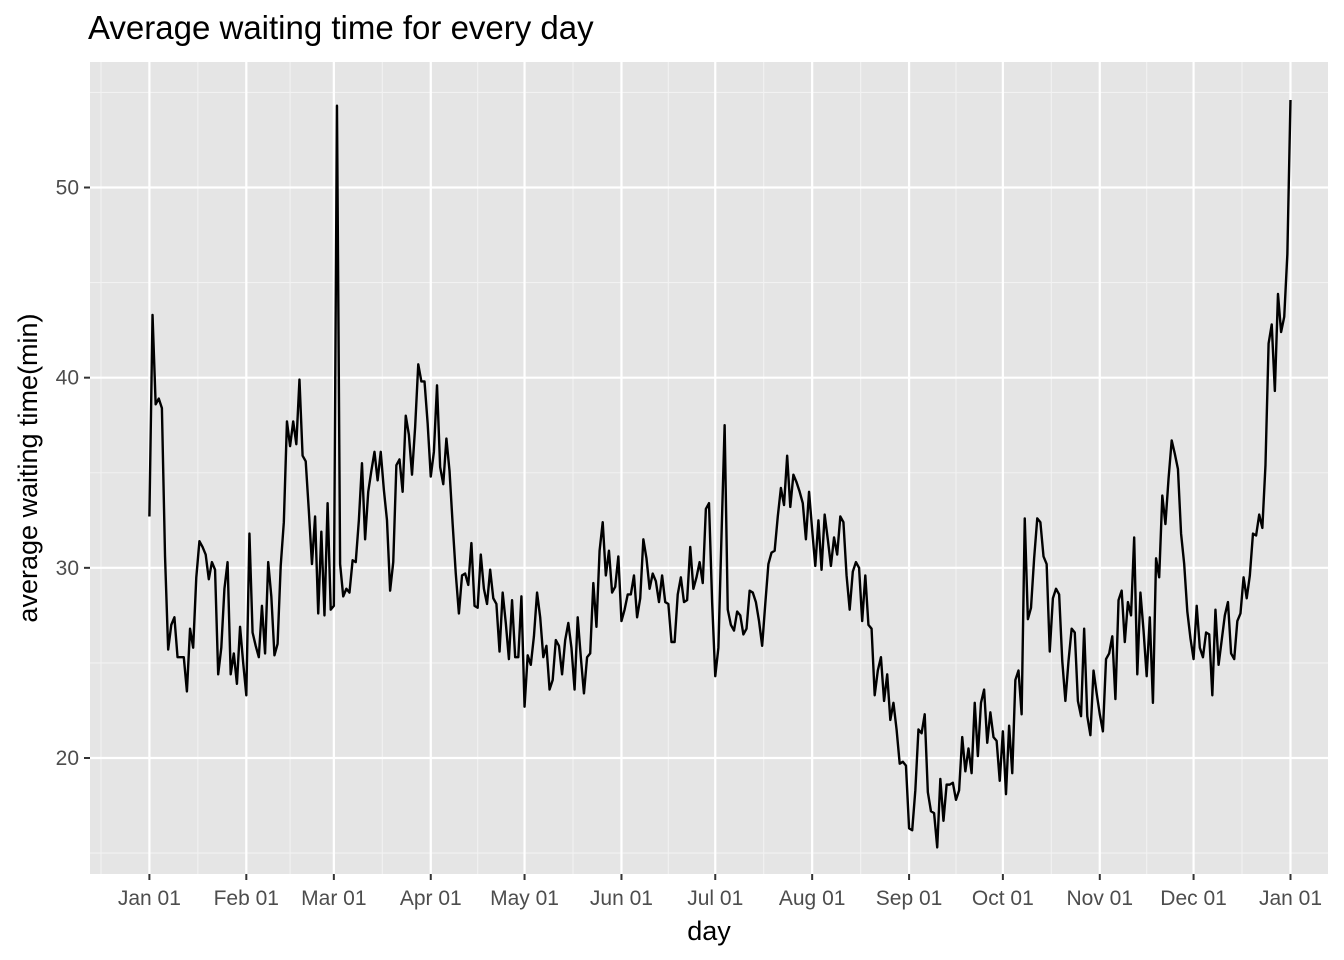 The image size is (1344, 960). Describe the element at coordinates (1003, 898) in the screenshot. I see `x-tick-label: Oct 01` at that location.